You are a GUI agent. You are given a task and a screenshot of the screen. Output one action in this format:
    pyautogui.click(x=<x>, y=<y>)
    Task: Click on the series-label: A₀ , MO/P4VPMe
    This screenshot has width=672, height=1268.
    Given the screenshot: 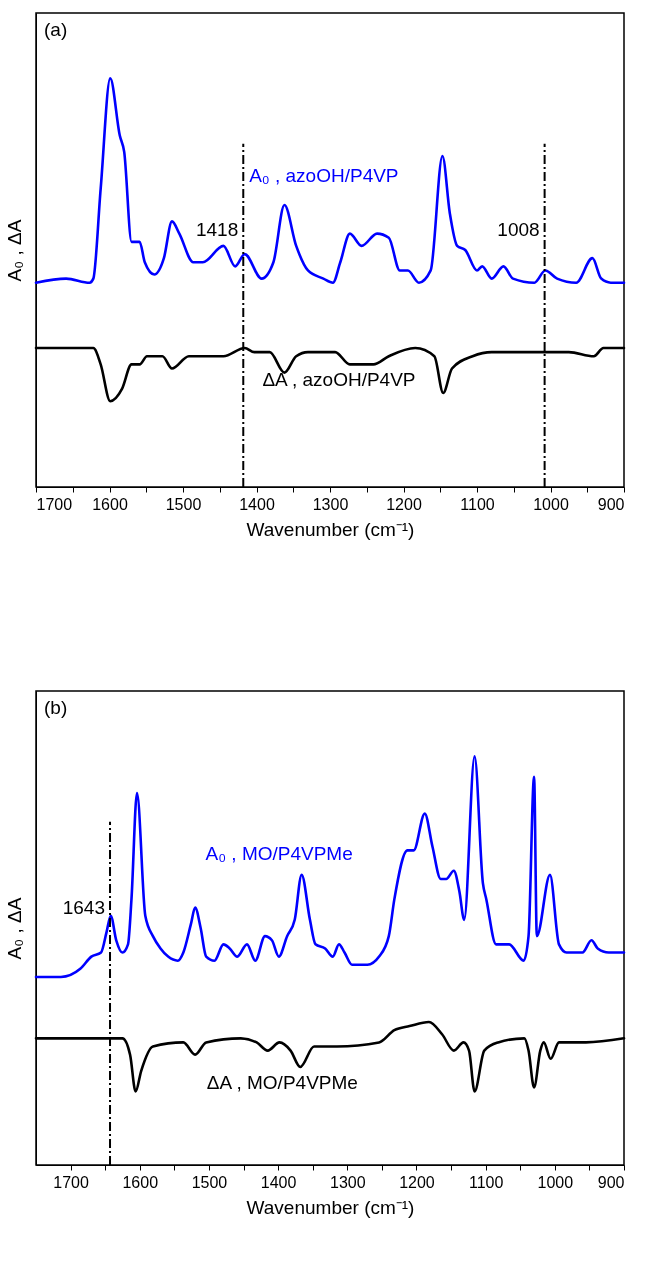 What is the action you would take?
    pyautogui.click(x=279, y=854)
    